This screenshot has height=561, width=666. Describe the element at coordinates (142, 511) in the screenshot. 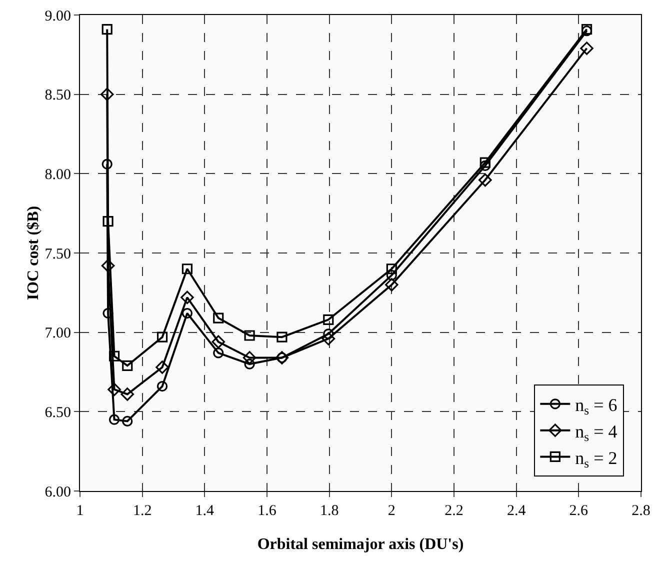

I see `x-tick-label: 1.2` at that location.